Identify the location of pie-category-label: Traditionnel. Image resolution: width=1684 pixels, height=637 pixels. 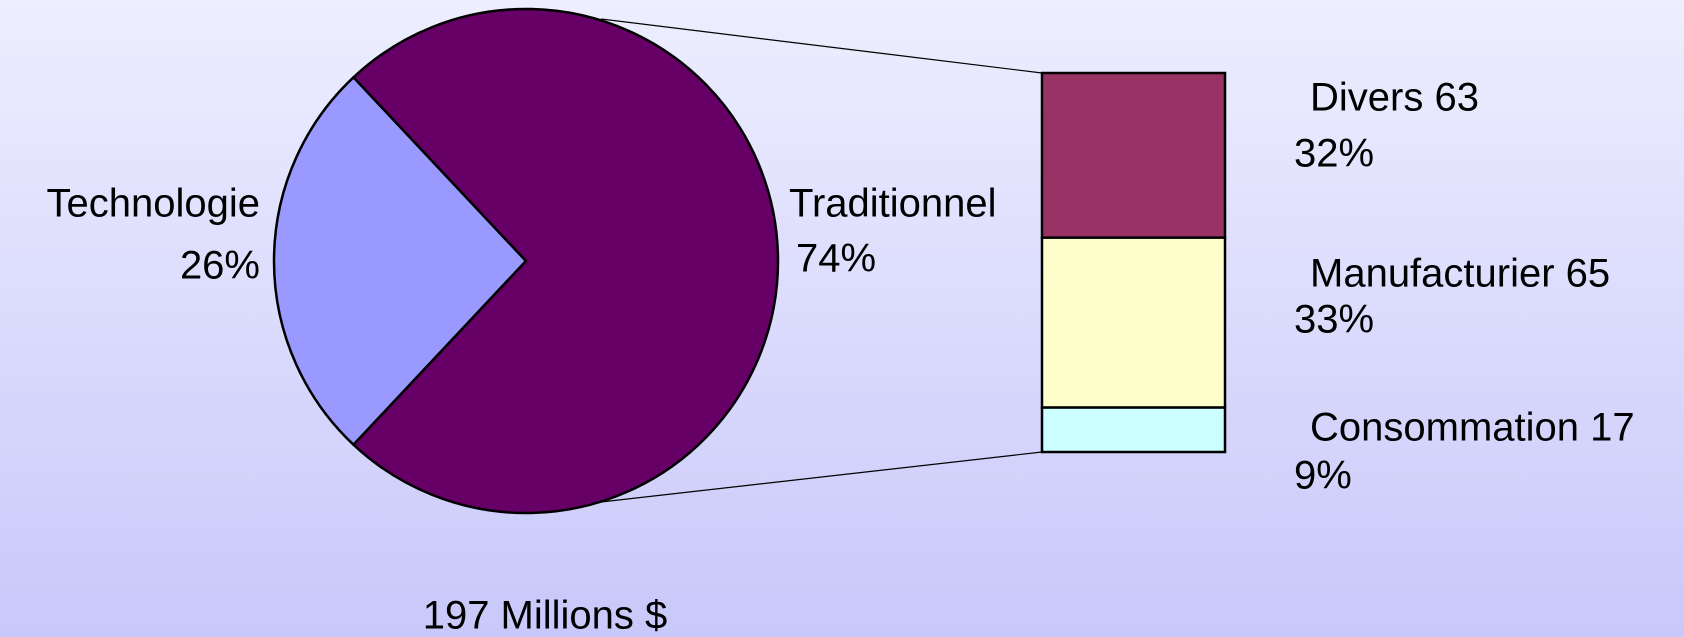
(893, 204).